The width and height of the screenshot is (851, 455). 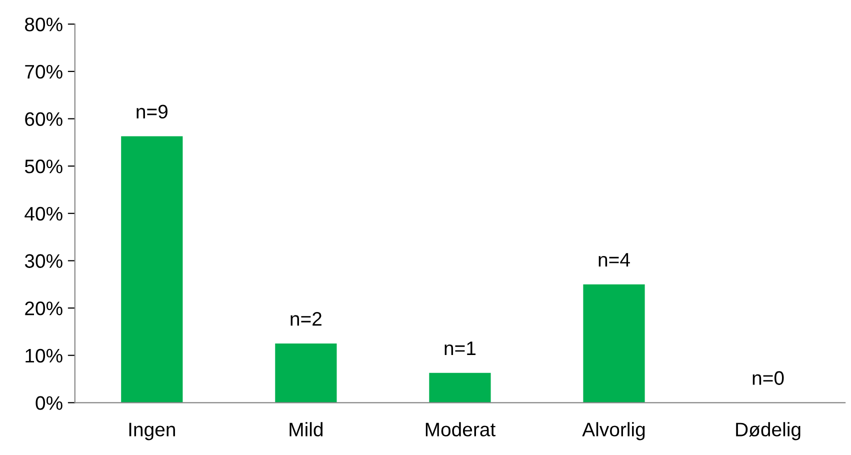 What do you see at coordinates (768, 378) in the screenshot?
I see `annotation: n=0` at bounding box center [768, 378].